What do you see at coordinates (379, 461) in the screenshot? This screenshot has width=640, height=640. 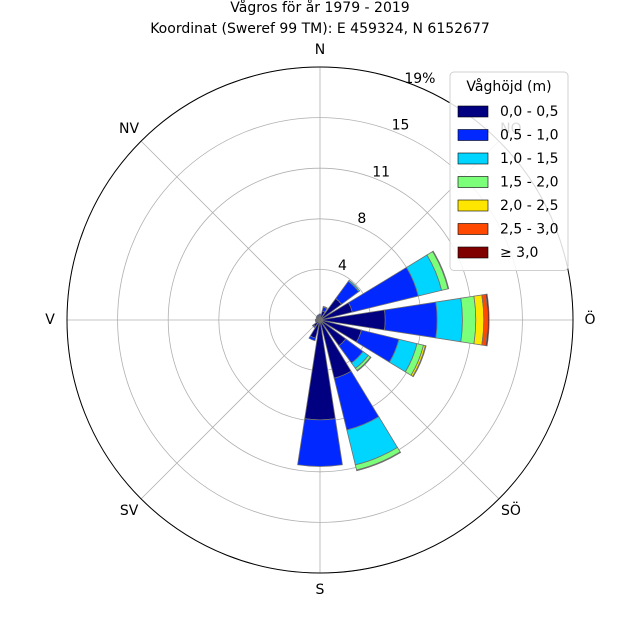 I see `bar-segment-SSÖ-4` at bounding box center [379, 461].